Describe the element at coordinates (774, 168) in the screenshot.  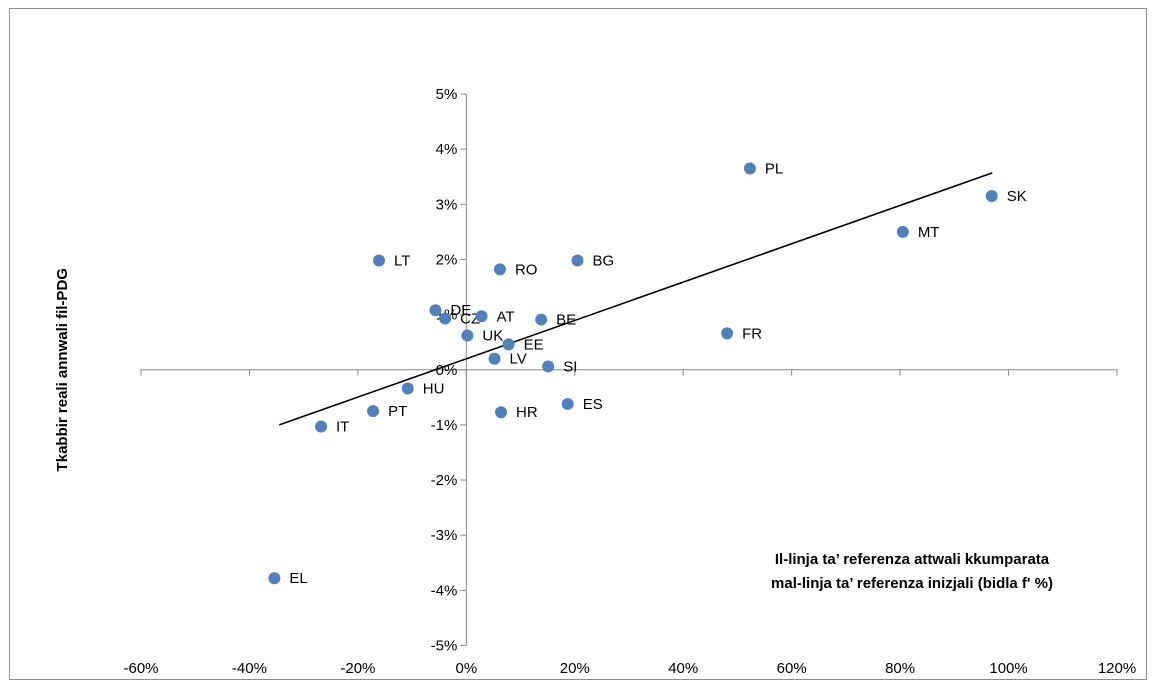
I see `point-label: PL` at that location.